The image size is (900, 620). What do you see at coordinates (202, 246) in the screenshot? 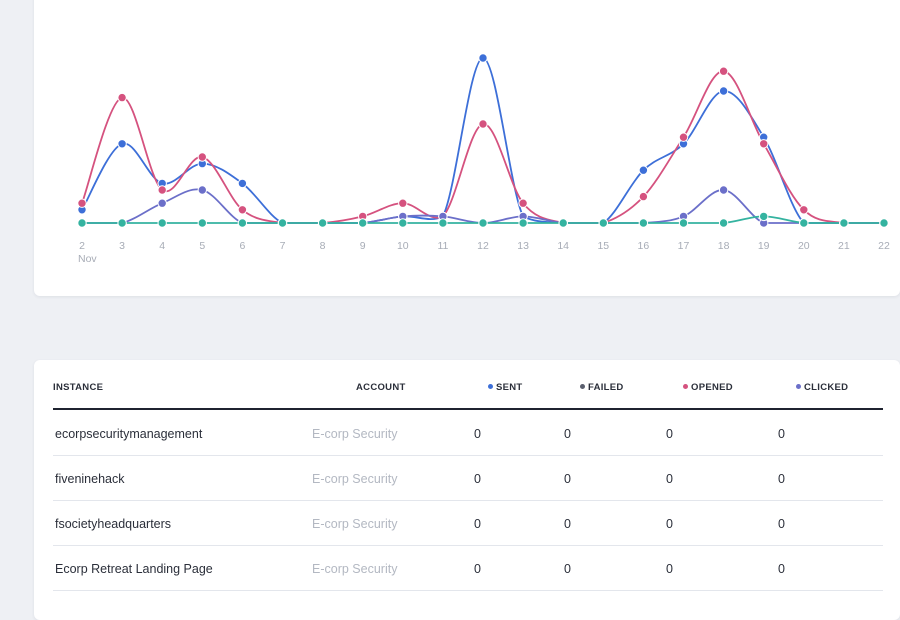
I see `x-tick-label: 5` at bounding box center [202, 246].